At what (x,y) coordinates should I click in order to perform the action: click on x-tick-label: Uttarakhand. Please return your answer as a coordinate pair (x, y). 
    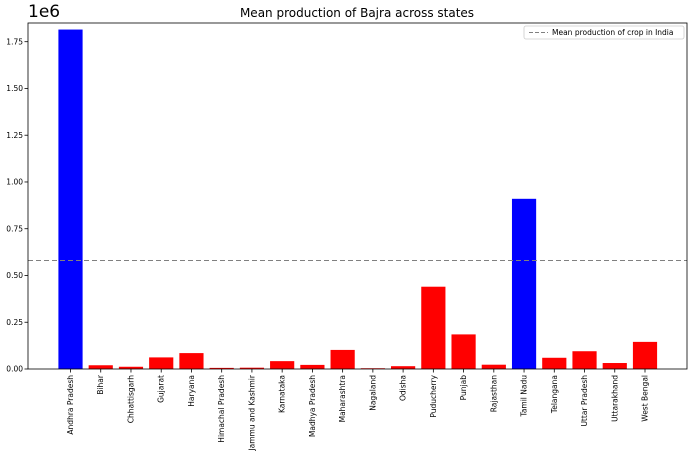
    Looking at the image, I should click on (614, 398).